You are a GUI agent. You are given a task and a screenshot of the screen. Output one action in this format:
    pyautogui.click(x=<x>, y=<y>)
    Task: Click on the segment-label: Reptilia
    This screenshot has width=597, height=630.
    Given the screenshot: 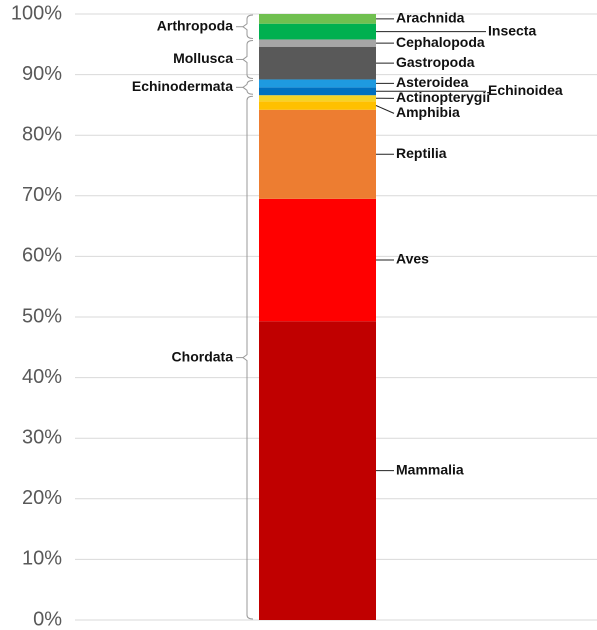 What is the action you would take?
    pyautogui.click(x=421, y=153)
    